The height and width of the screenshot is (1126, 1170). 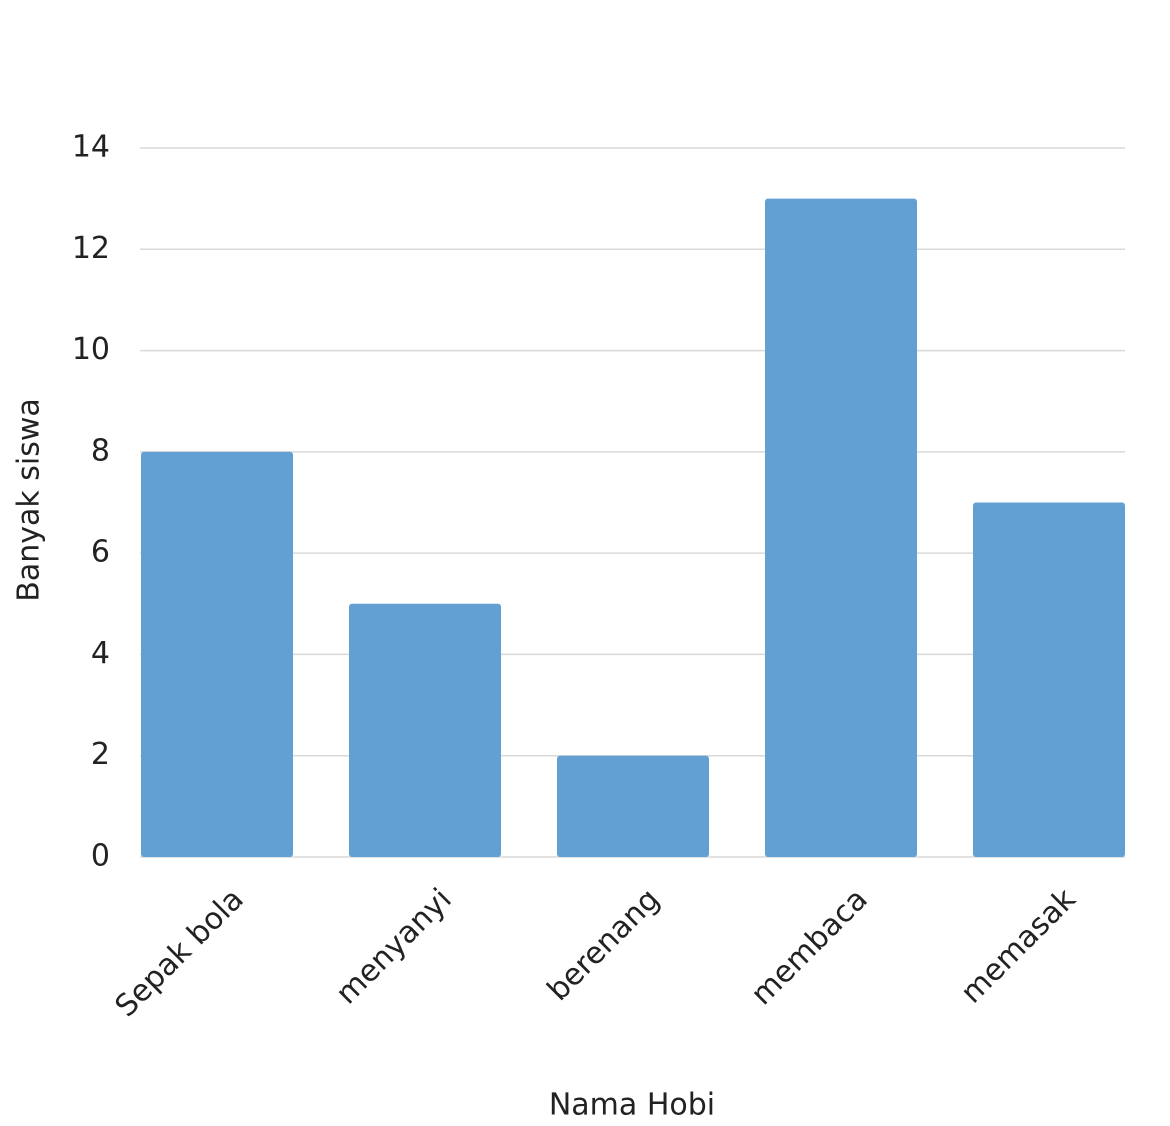 What do you see at coordinates (91, 349) in the screenshot?
I see `y-tick-label: 10` at bounding box center [91, 349].